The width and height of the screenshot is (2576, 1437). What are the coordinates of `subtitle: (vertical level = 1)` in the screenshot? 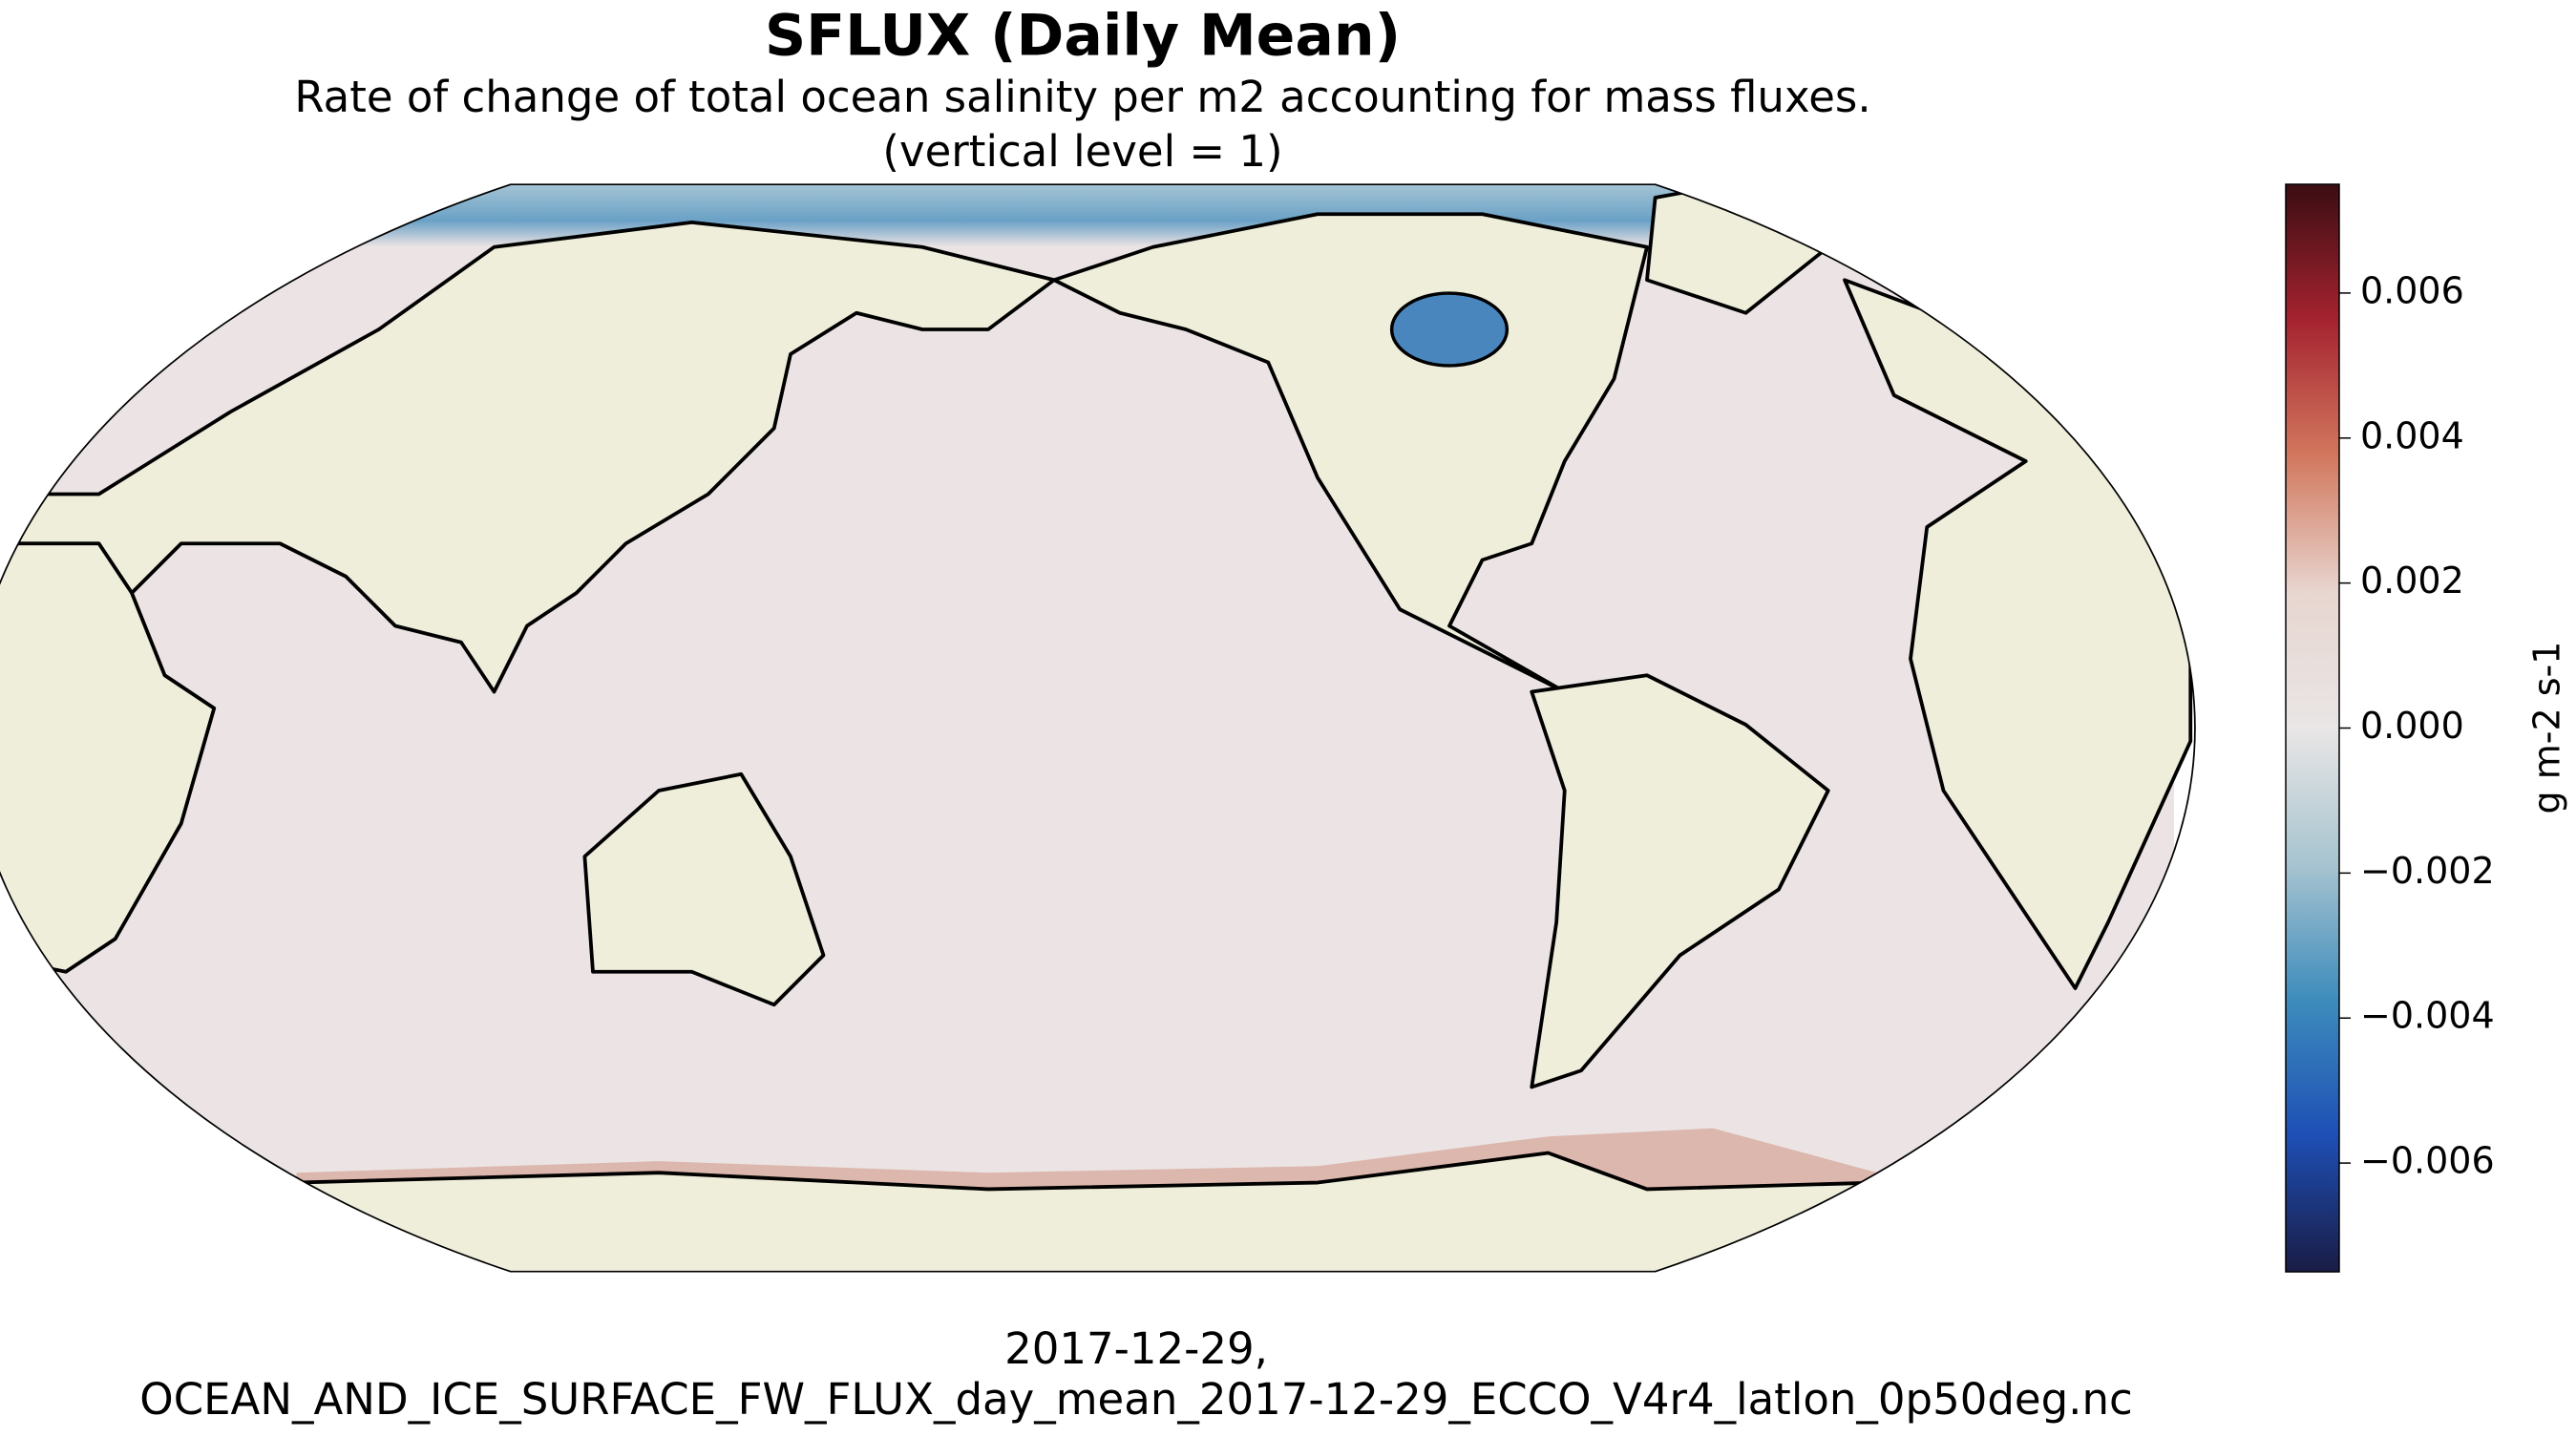 It's located at (1082, 151).